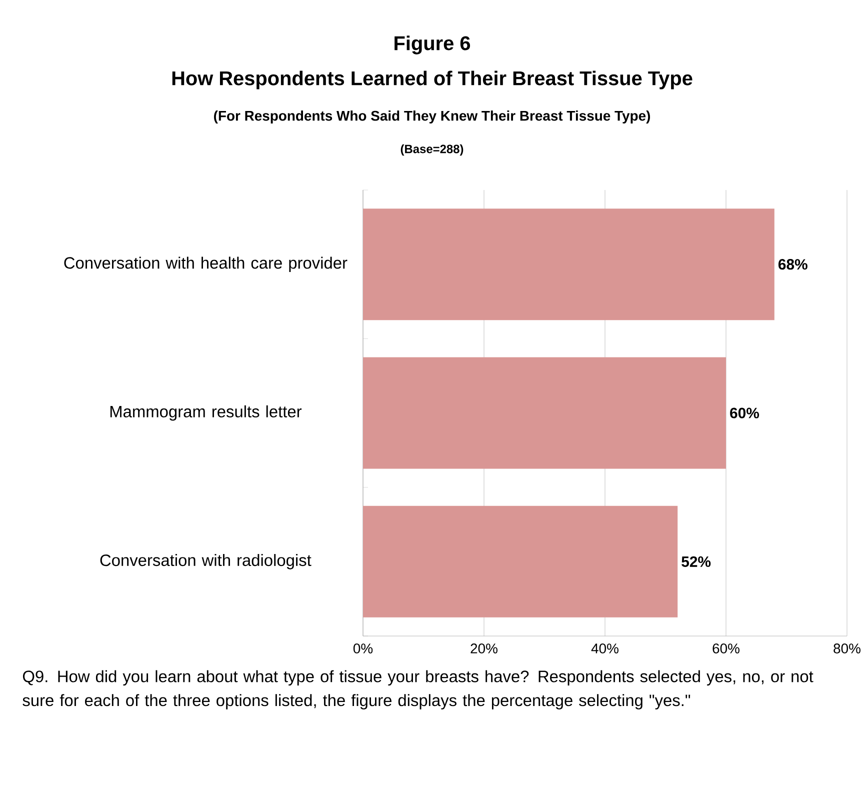  I want to click on y-tick-label: Conversation with radiologist, so click(206, 562).